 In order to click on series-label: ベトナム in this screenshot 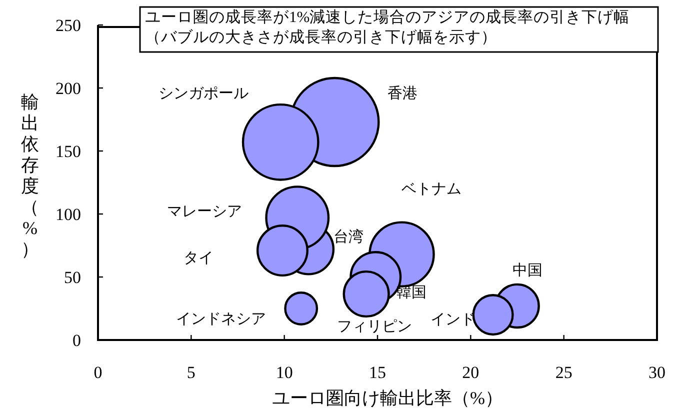, I will do `click(432, 189)`.